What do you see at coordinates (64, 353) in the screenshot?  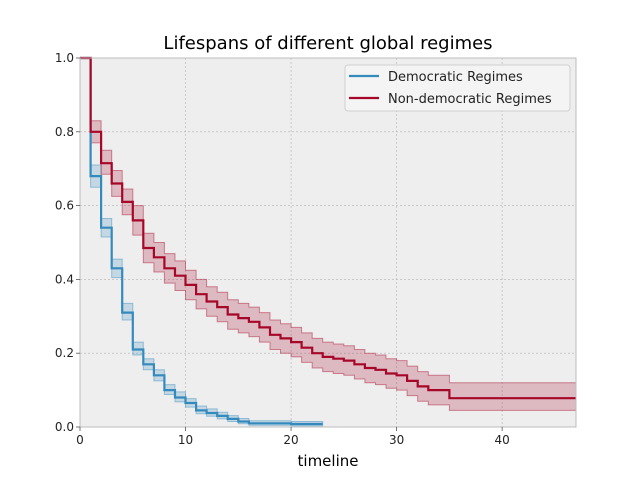 I see `y-tick-label: 0.2` at bounding box center [64, 353].